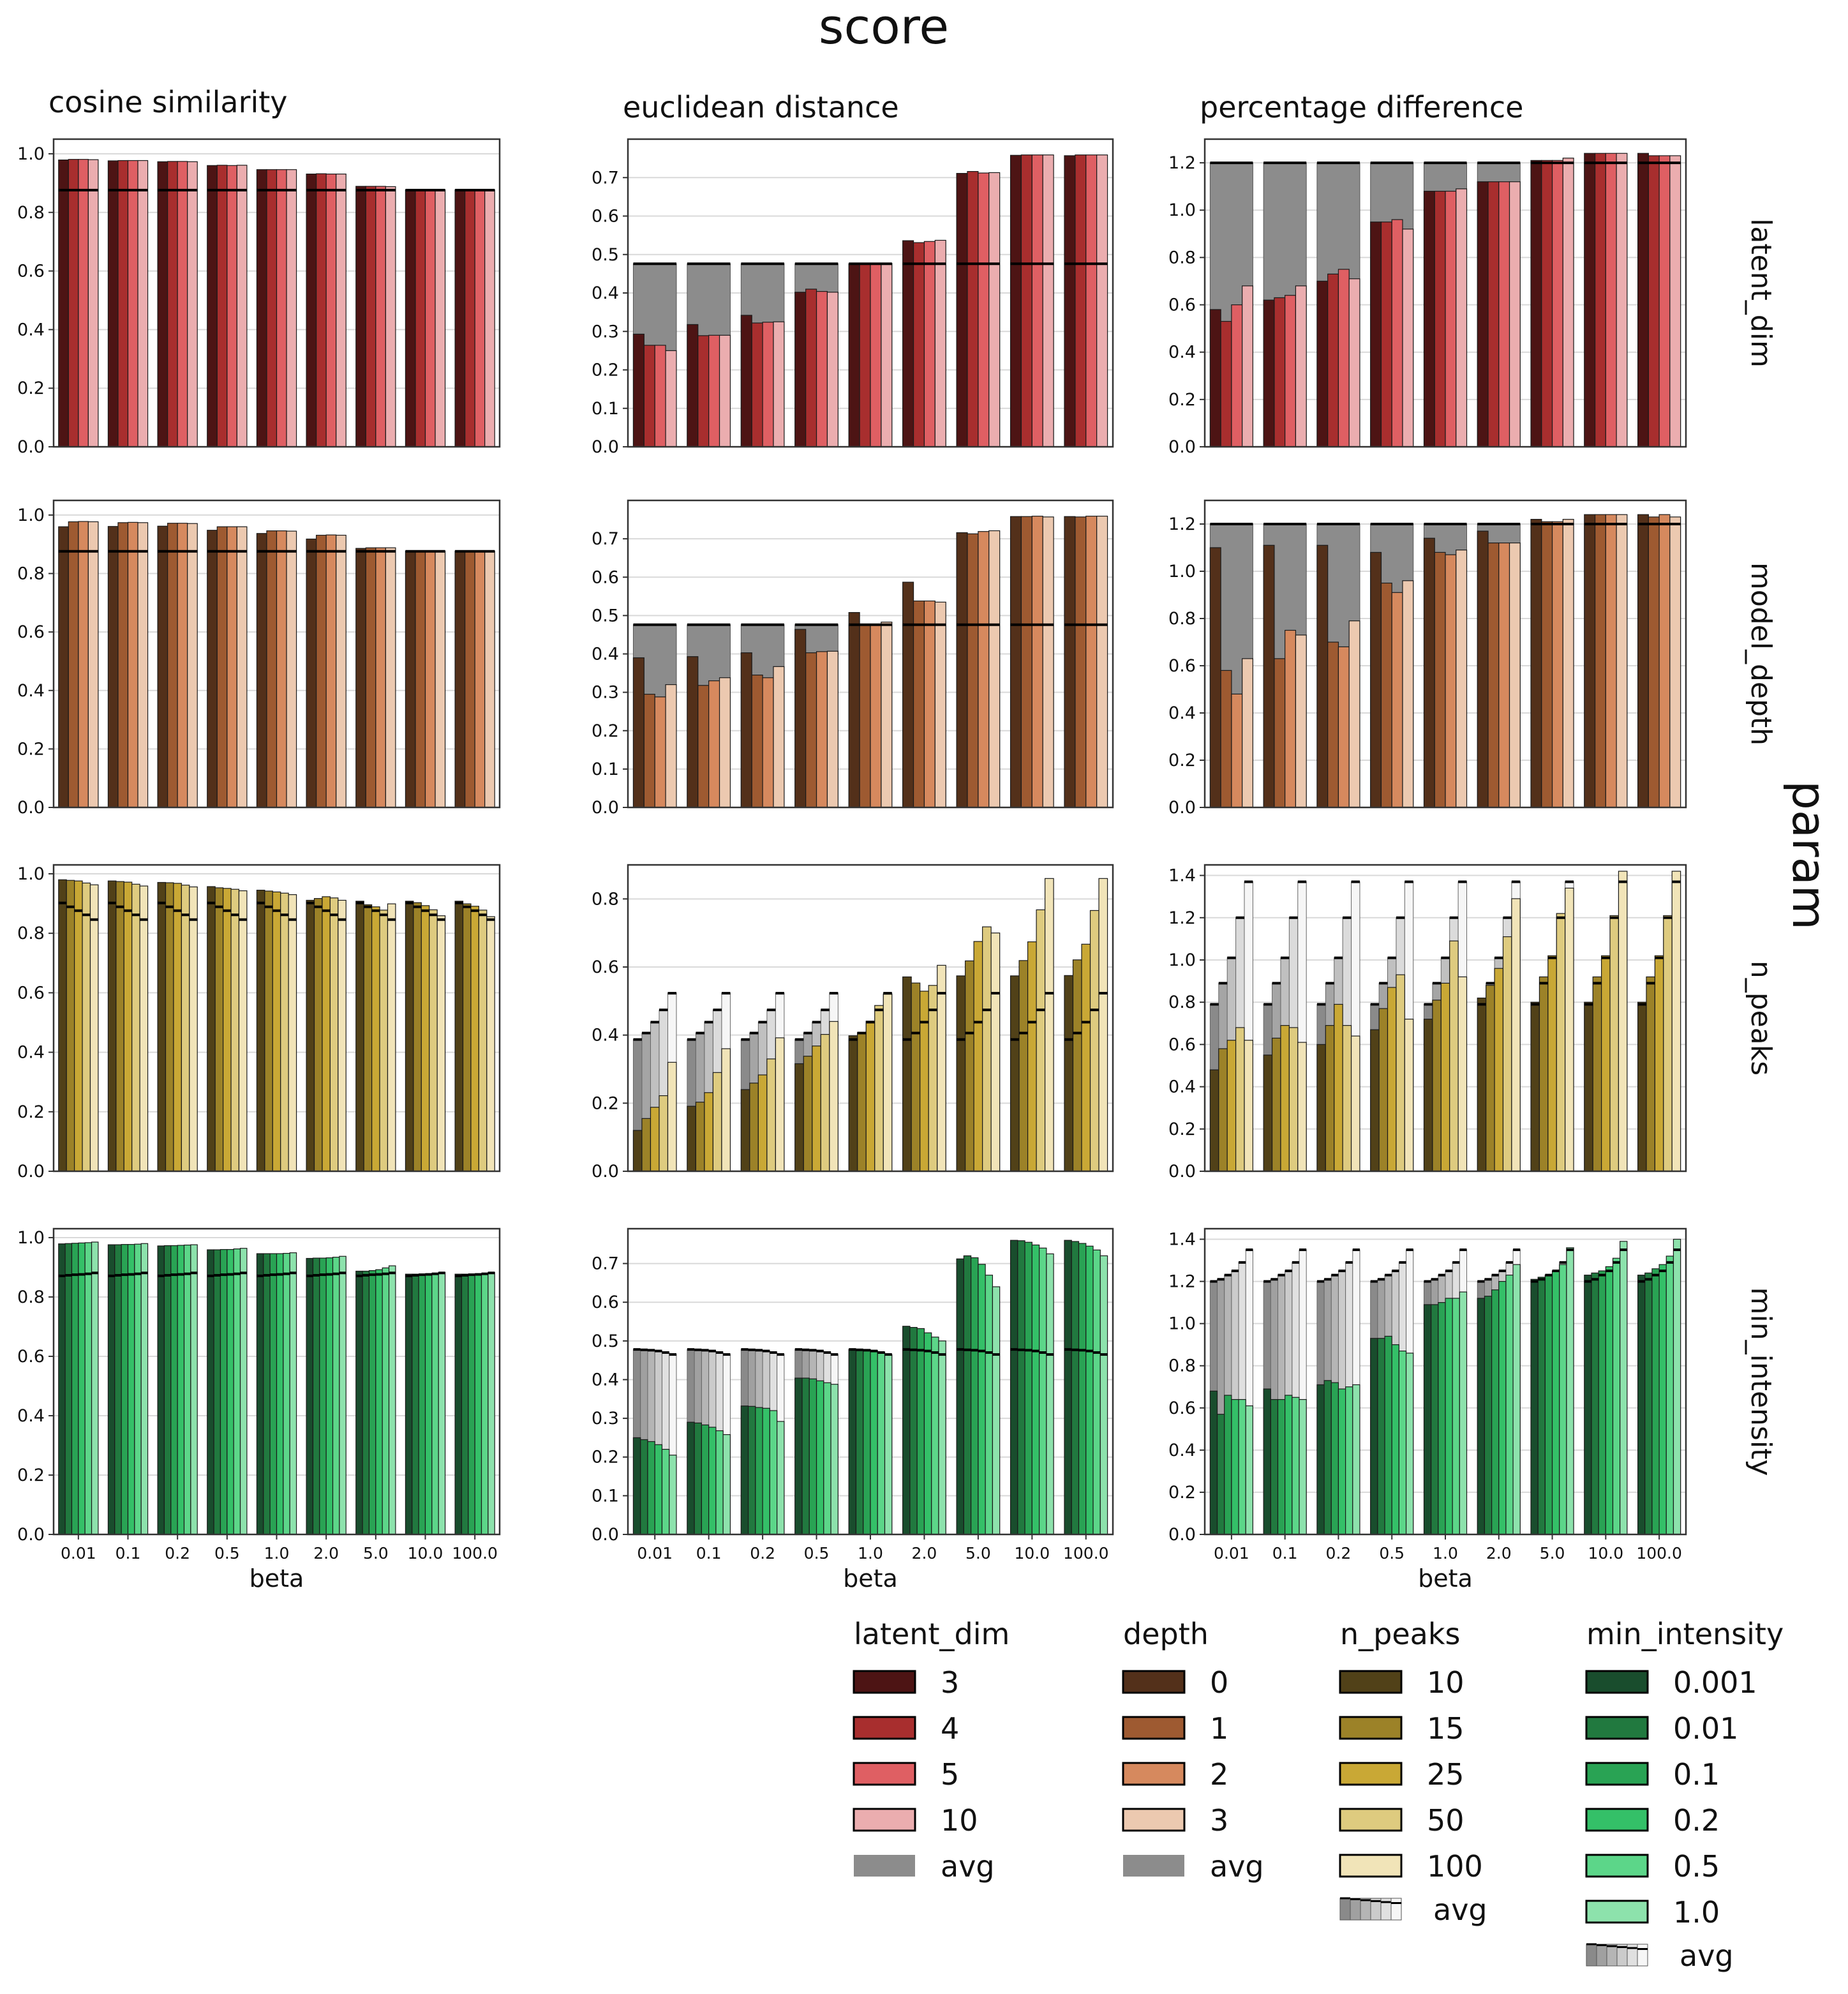 The image size is (1848, 1994). Describe the element at coordinates (1445, 1578) in the screenshot. I see `x-axis-label: beta` at that location.